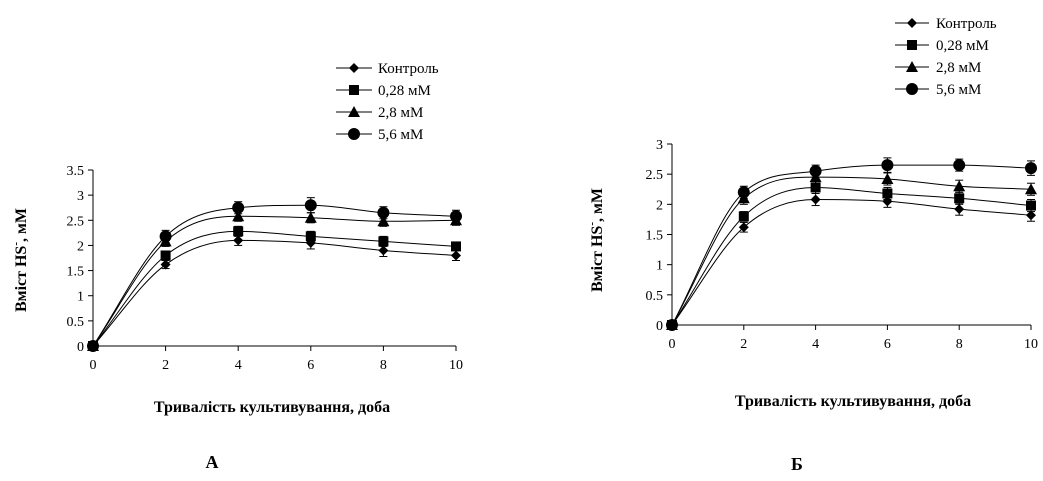 The width and height of the screenshot is (1043, 481). Describe the element at coordinates (212, 462) in the screenshot. I see `panel-label: А` at that location.